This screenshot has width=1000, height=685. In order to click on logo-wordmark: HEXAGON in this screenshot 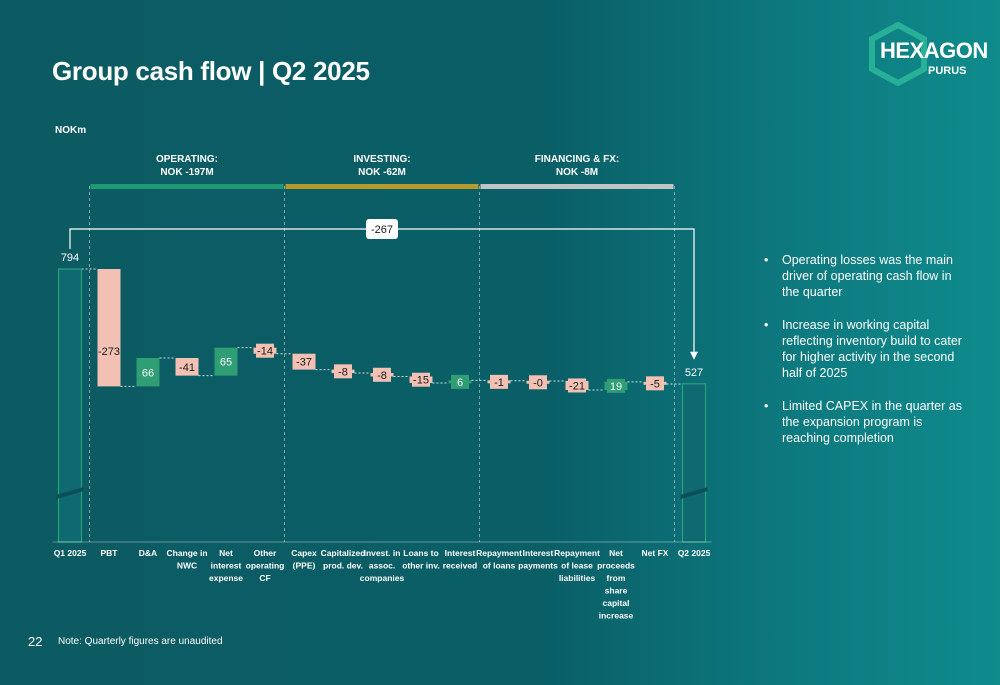, I will do `click(934, 50)`.